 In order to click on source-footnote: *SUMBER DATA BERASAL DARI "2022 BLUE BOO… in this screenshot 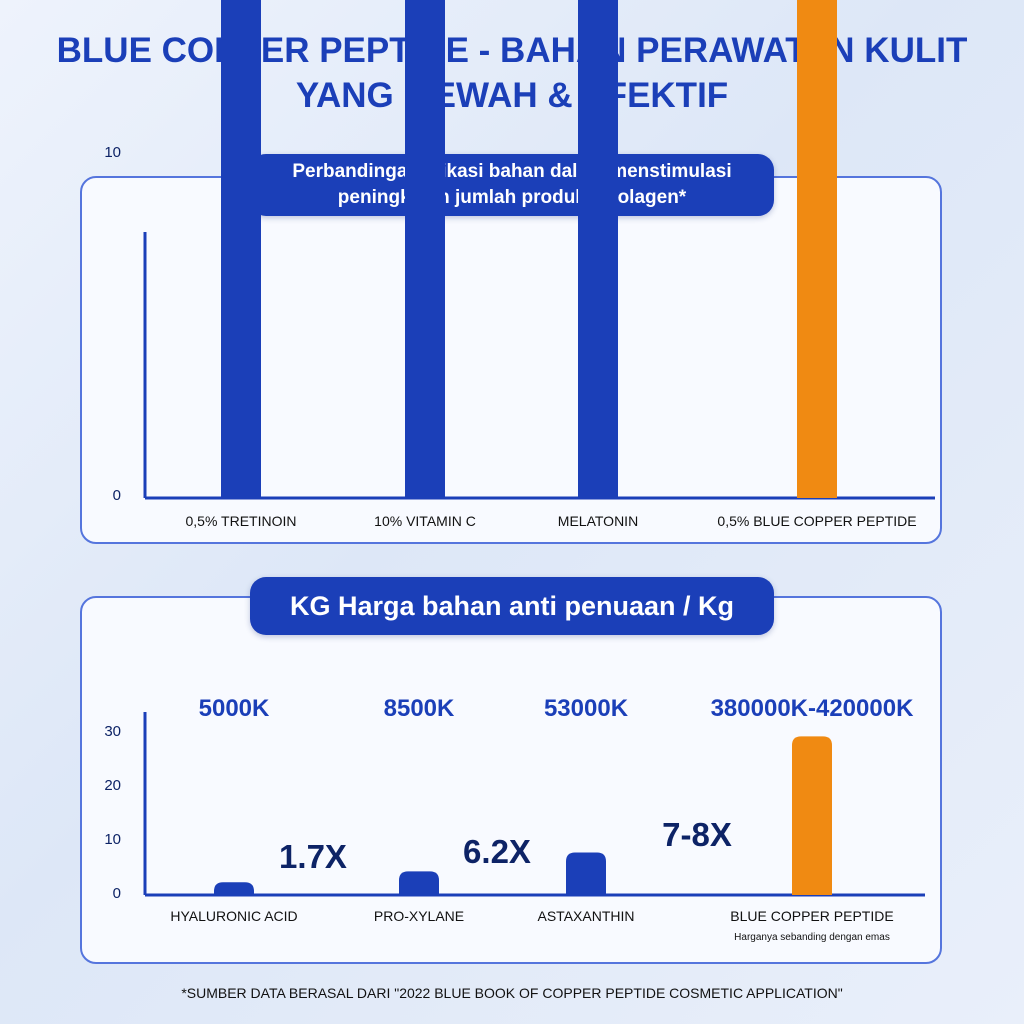, I will do `click(512, 993)`.